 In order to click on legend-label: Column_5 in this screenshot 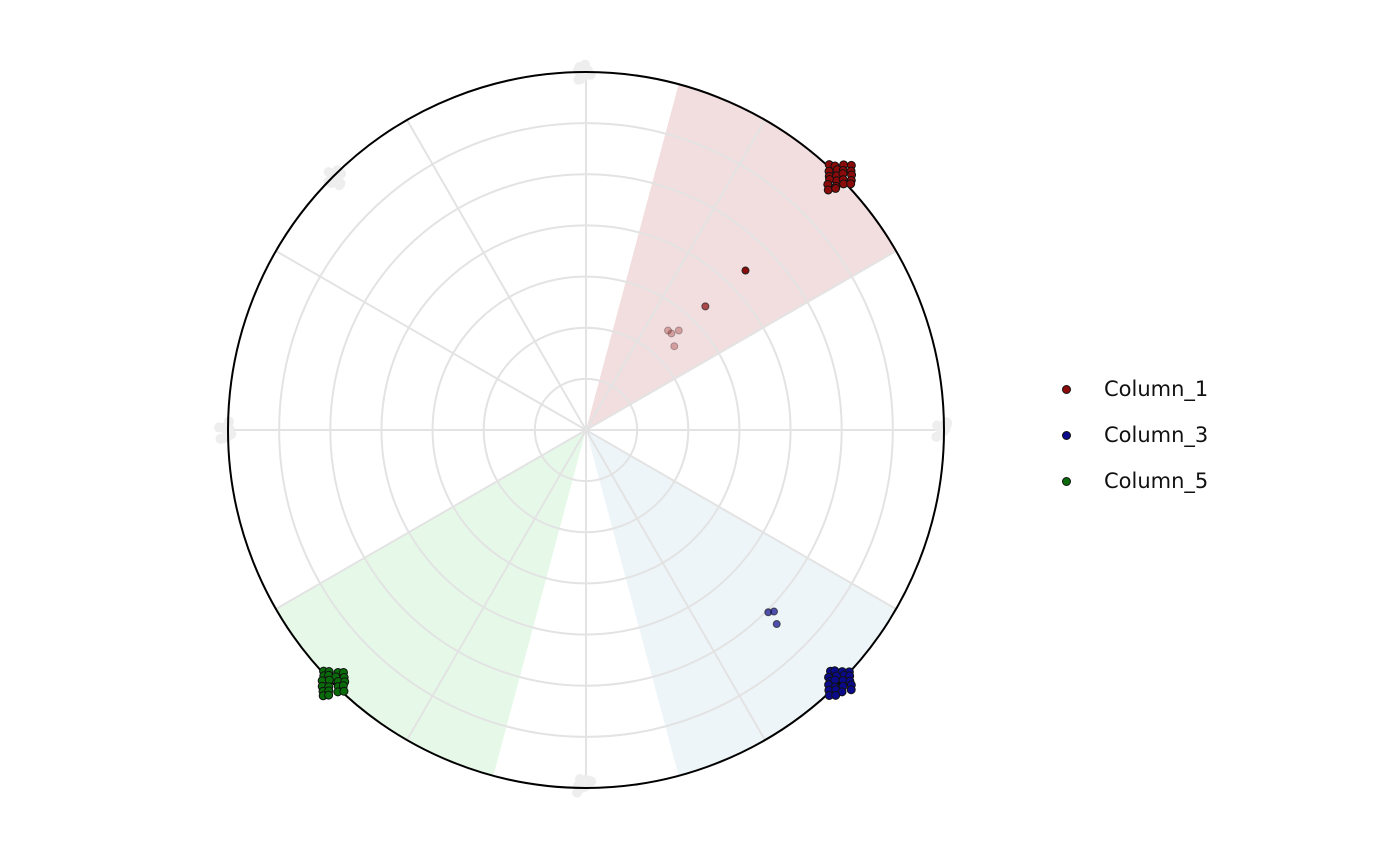, I will do `click(1156, 481)`.